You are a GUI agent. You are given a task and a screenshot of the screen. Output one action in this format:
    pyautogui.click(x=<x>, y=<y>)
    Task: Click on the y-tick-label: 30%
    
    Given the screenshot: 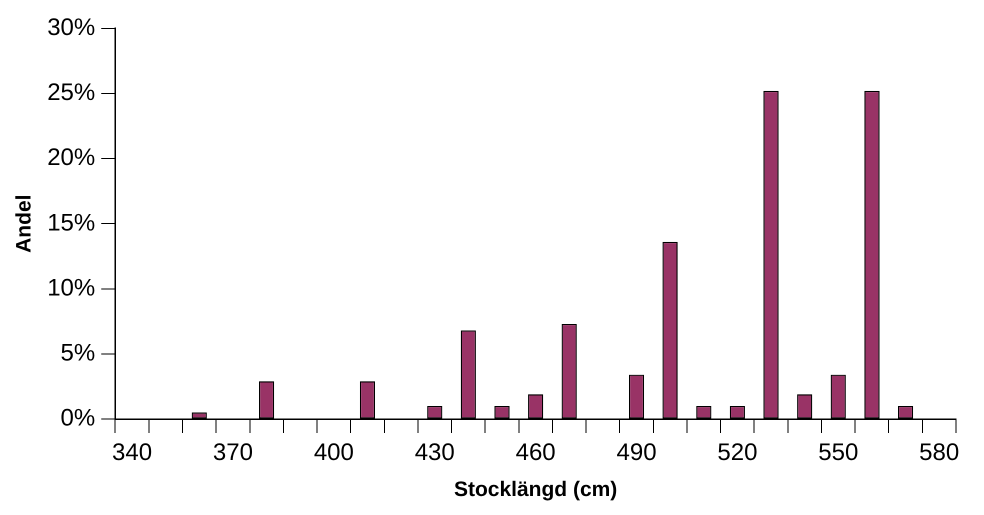 What is the action you would take?
    pyautogui.click(x=71, y=28)
    